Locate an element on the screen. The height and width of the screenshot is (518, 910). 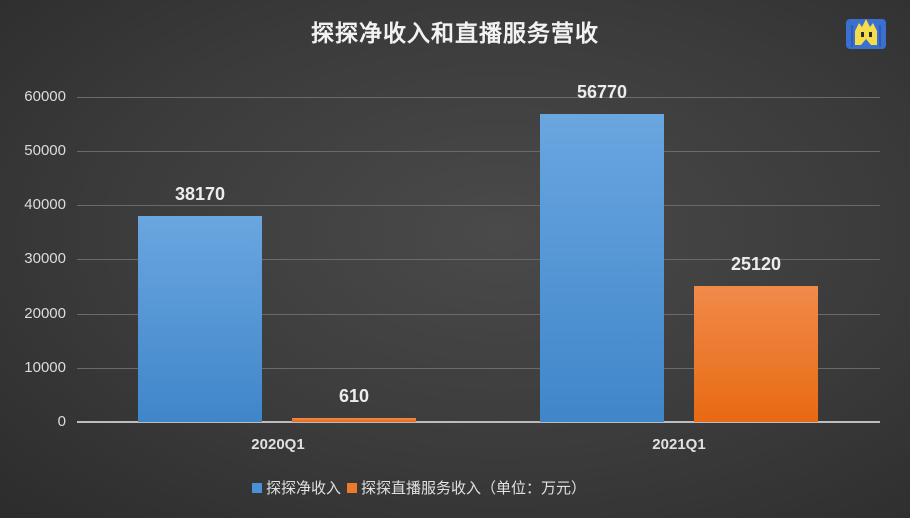
y-tick: 10000 is located at coordinates (45, 367).